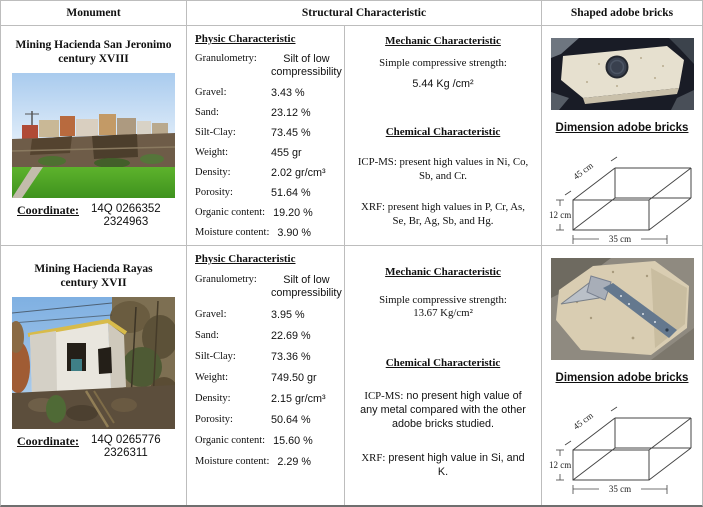 The width and height of the screenshot is (703, 507). I want to click on granulometry-value: Silt of low compressibility, so click(306, 286).